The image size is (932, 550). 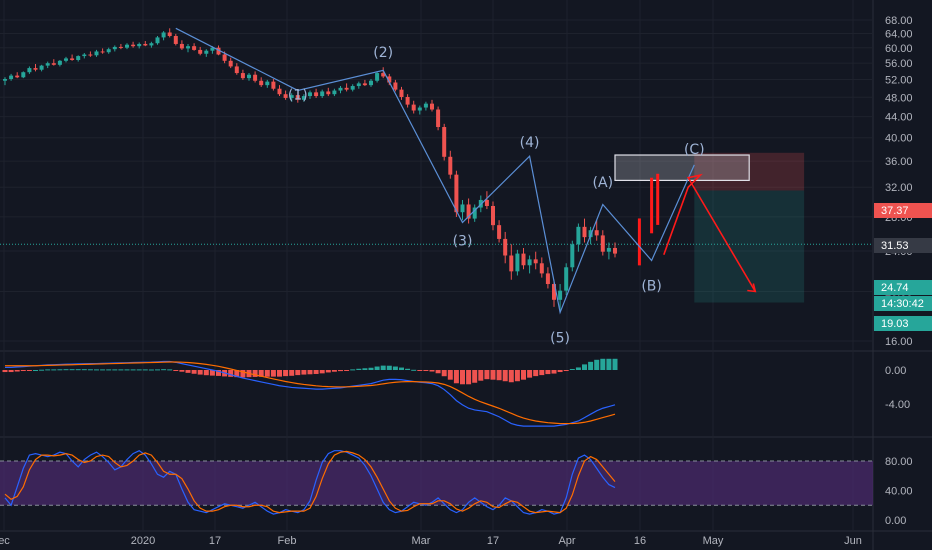 I want to click on macd-signal-line, so click(x=310, y=393).